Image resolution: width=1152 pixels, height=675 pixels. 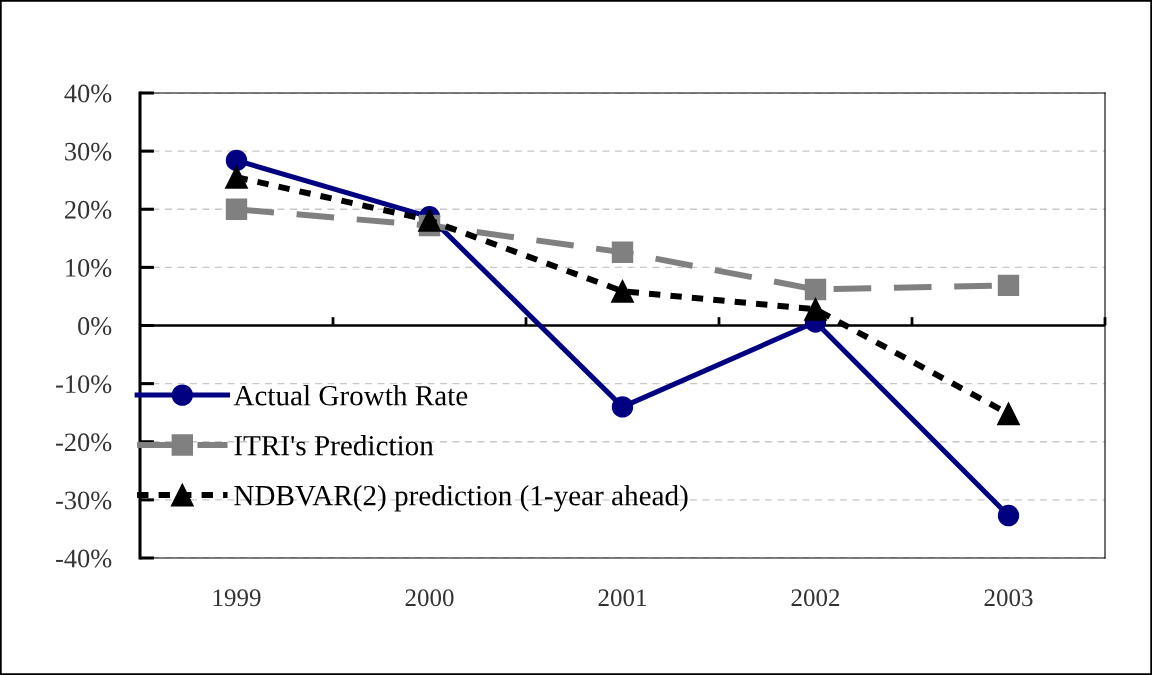 I want to click on y-tick-label: -10%, so click(x=84, y=384).